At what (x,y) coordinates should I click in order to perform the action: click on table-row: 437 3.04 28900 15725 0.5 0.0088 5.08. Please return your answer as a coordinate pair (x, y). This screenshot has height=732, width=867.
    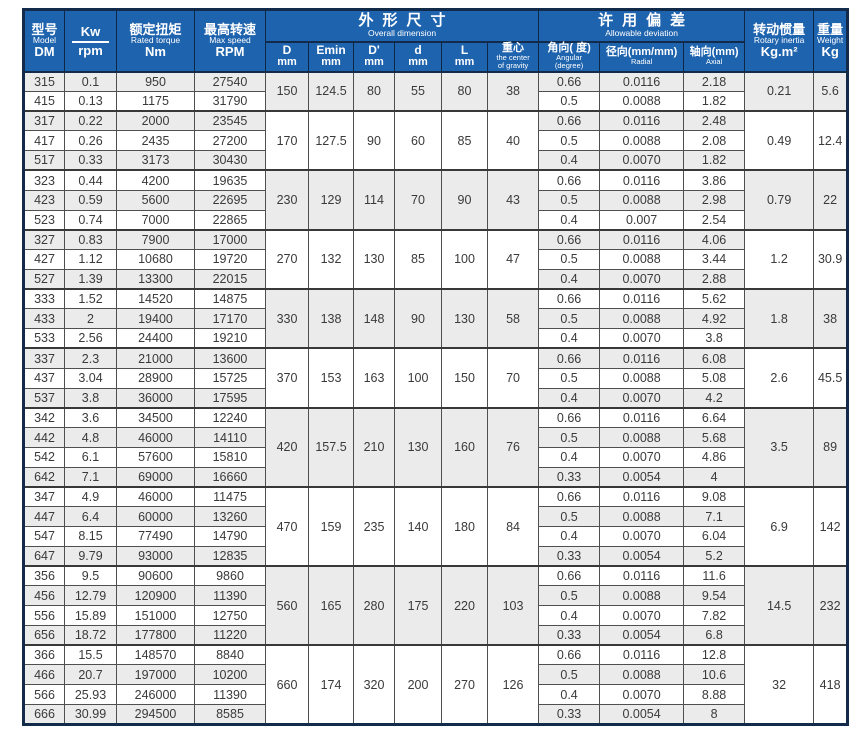
    Looking at the image, I should click on (435, 378).